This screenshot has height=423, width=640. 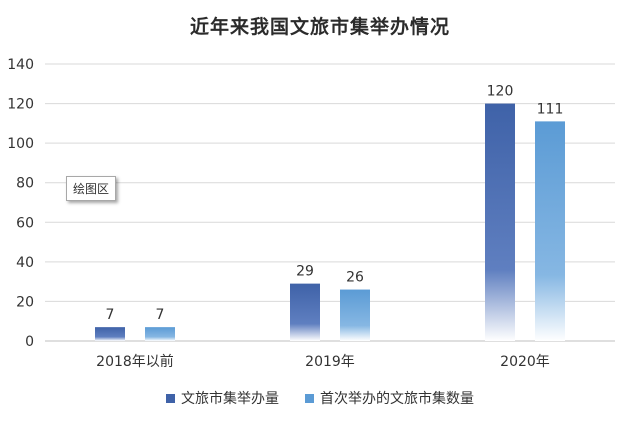 I want to click on y-tick-label: 60, so click(x=25, y=223).